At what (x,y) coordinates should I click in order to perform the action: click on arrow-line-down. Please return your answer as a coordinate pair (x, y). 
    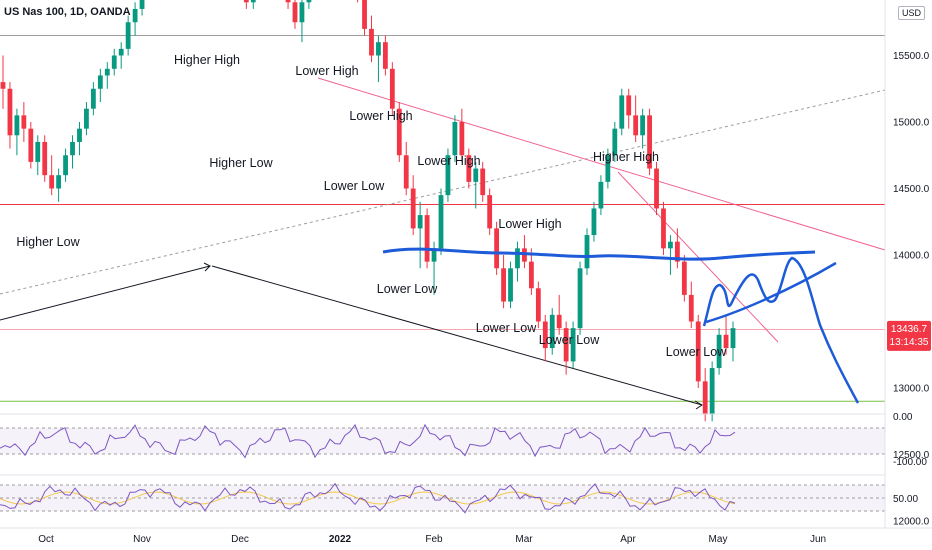
    Looking at the image, I should click on (457, 335).